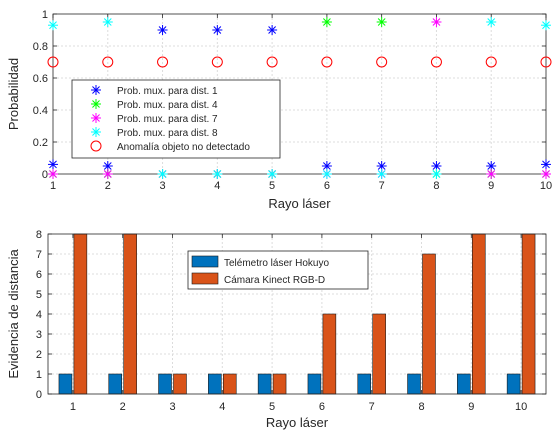  Describe the element at coordinates (39, 295) in the screenshot. I see `y-tick-label: 5` at that location.